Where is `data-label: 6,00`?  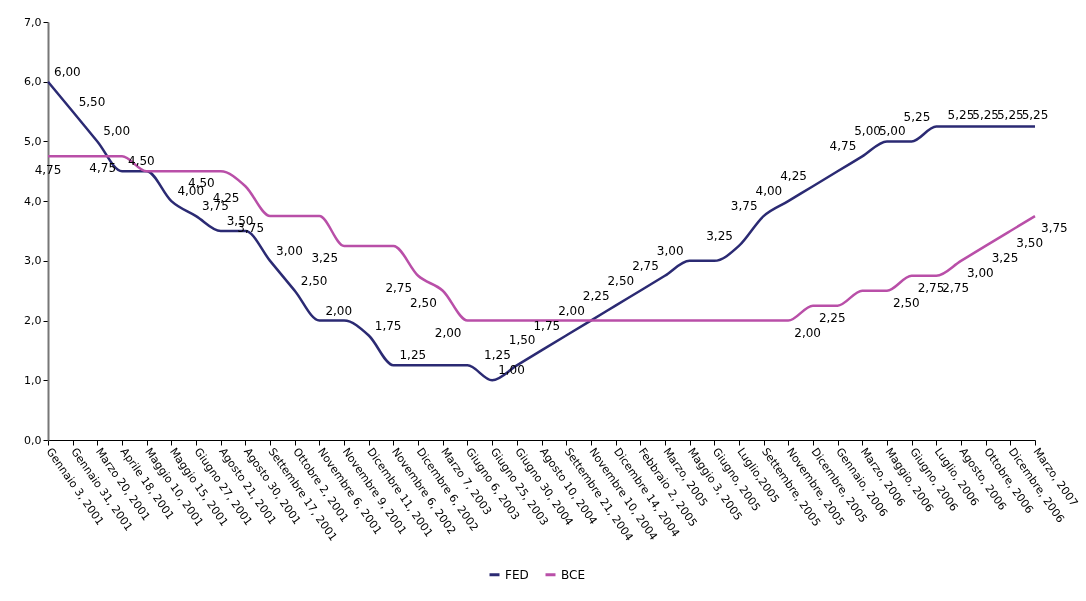 data-label: 6,00 is located at coordinates (67, 71).